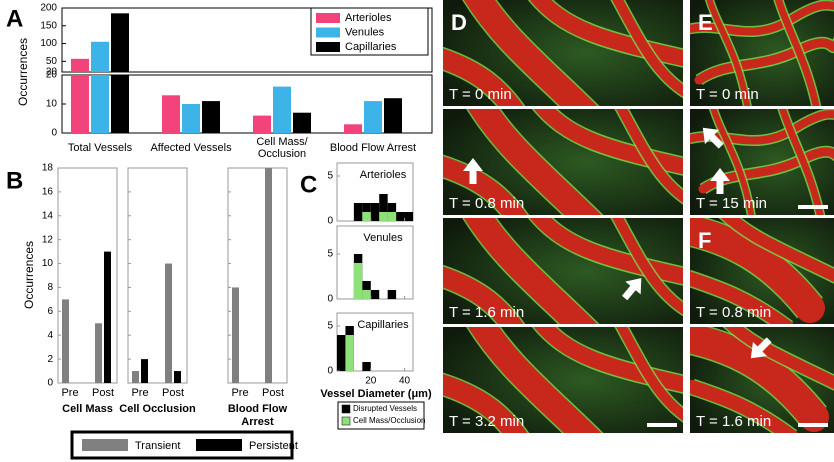 This screenshot has width=834, height=462. I want to click on x-tick-label: Post, so click(173, 393).